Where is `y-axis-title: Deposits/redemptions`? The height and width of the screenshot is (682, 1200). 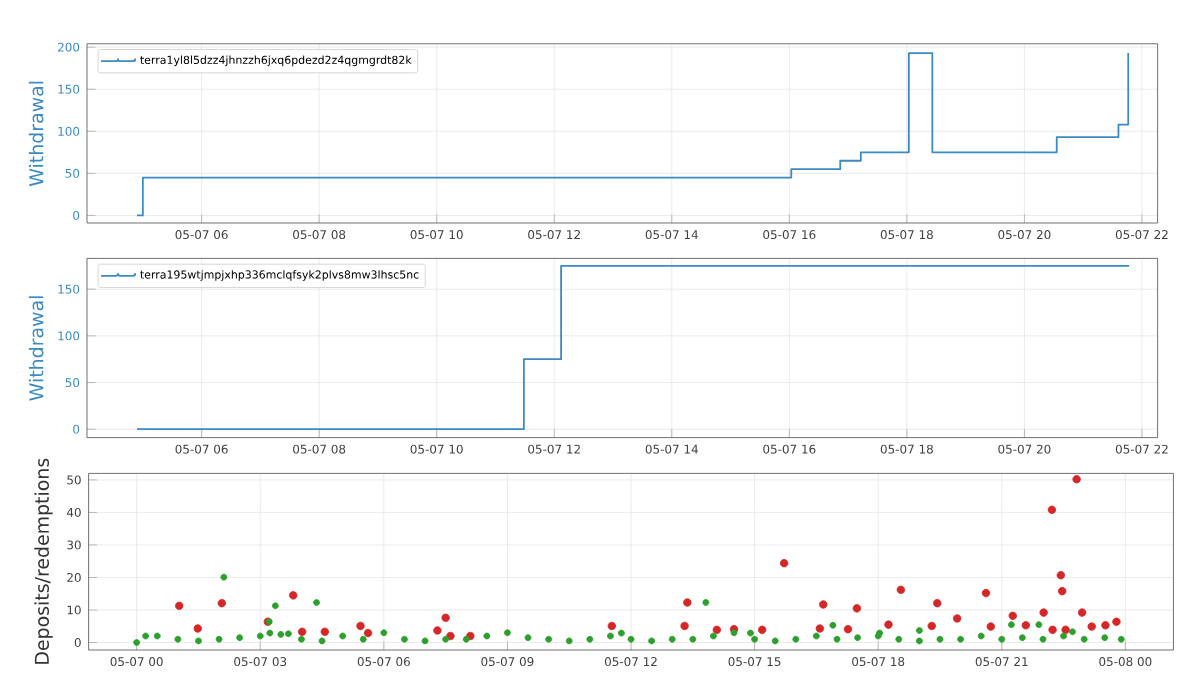 y-axis-title: Deposits/redemptions is located at coordinates (43, 561).